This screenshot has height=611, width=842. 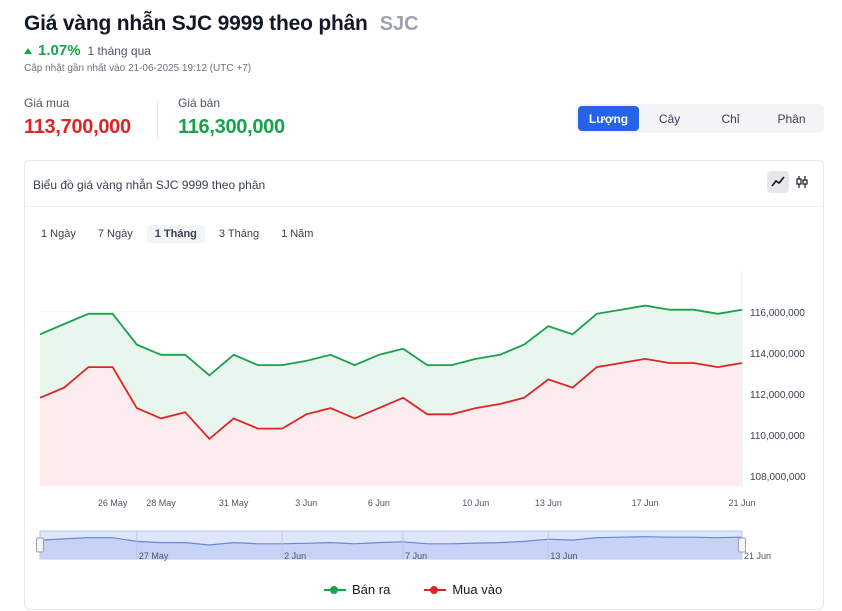 I want to click on navigator-area, so click(x=391, y=547).